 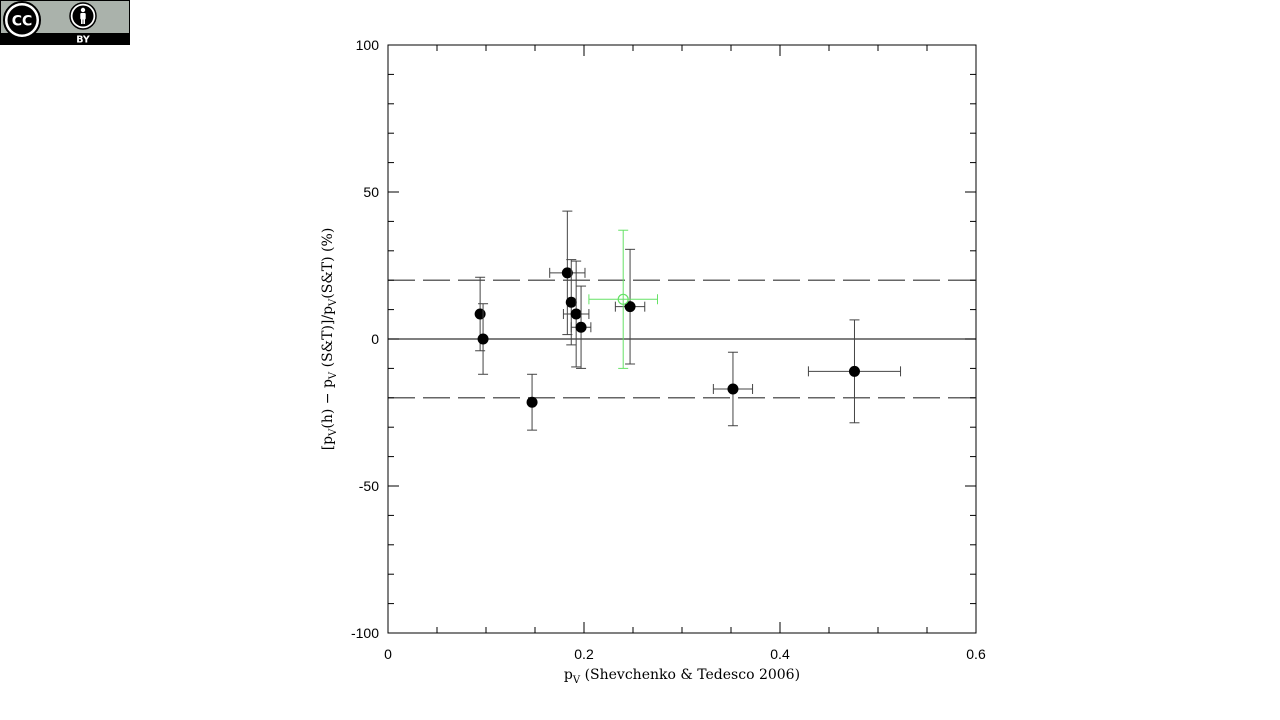 What do you see at coordinates (65, 23) in the screenshot?
I see `cc-by-license-badge: CC BY` at bounding box center [65, 23].